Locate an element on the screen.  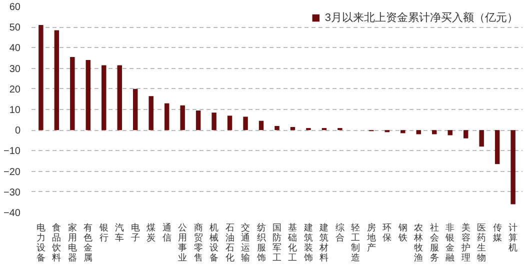
y-tick-label: −40 is located at coordinates (12, 213).